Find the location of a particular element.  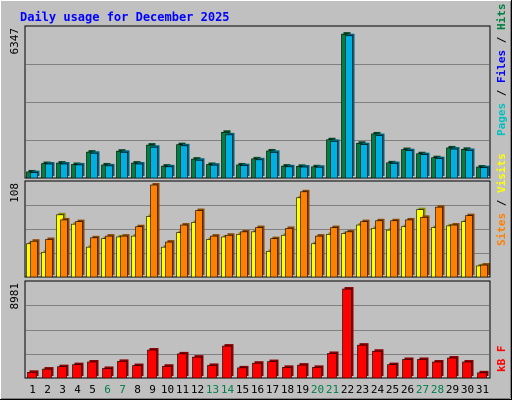

x-tick-label: 21 is located at coordinates (332, 389).